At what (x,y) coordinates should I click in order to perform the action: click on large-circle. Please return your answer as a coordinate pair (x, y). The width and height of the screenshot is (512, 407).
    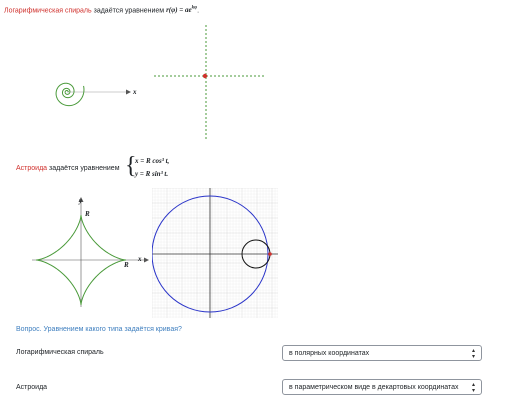
    Looking at the image, I should click on (210, 254).